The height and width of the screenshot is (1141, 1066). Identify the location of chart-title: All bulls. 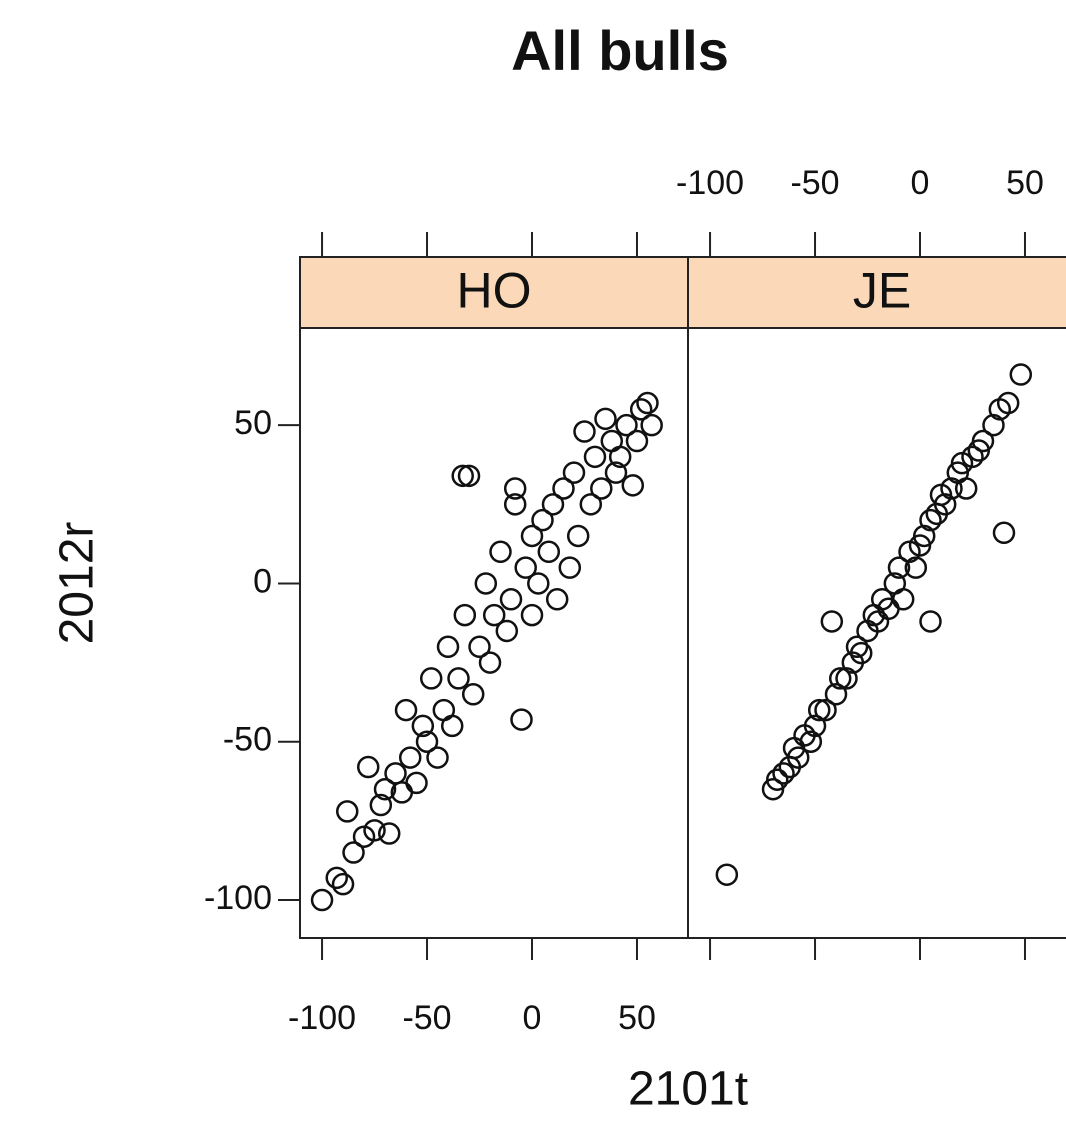
(620, 50).